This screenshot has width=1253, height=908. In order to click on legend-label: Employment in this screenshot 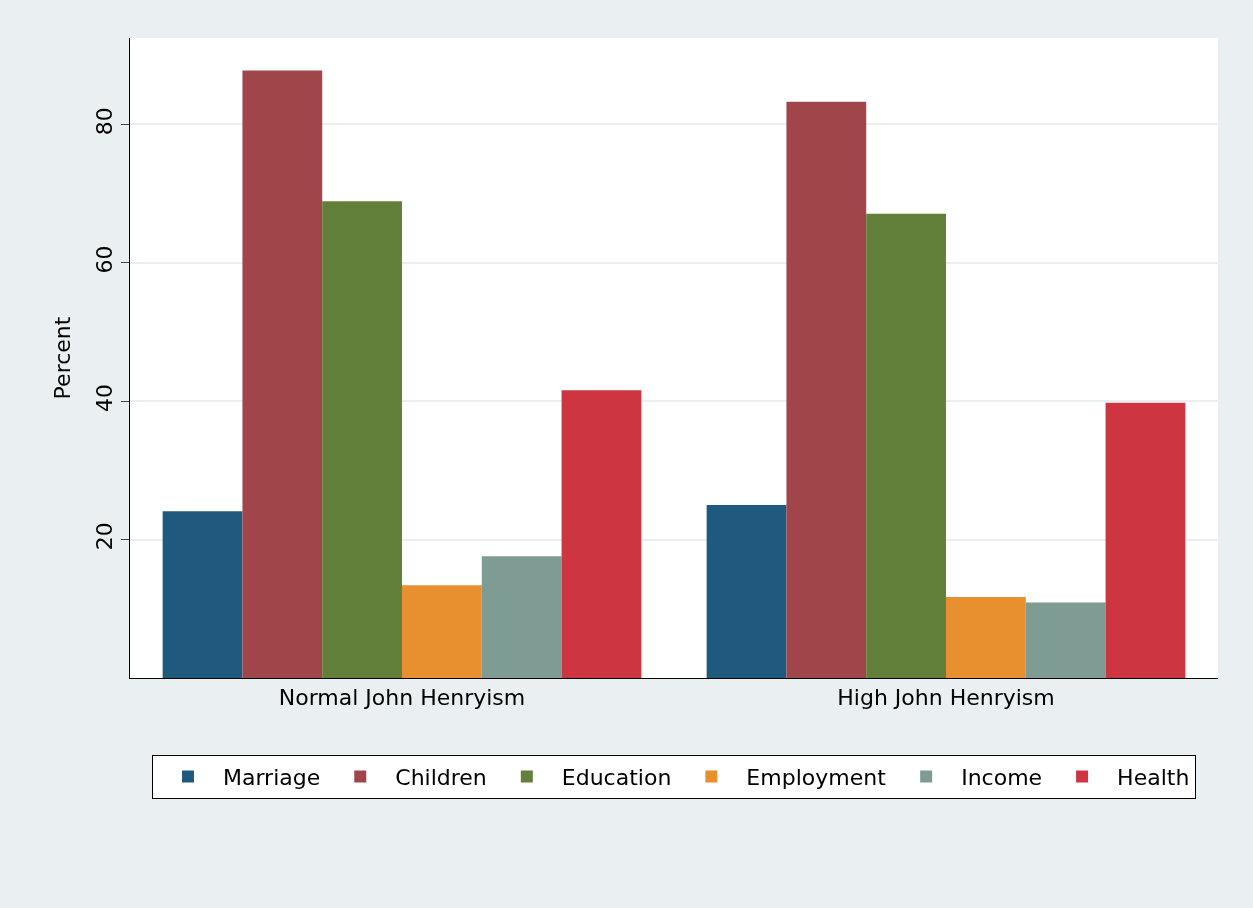, I will do `click(816, 778)`.